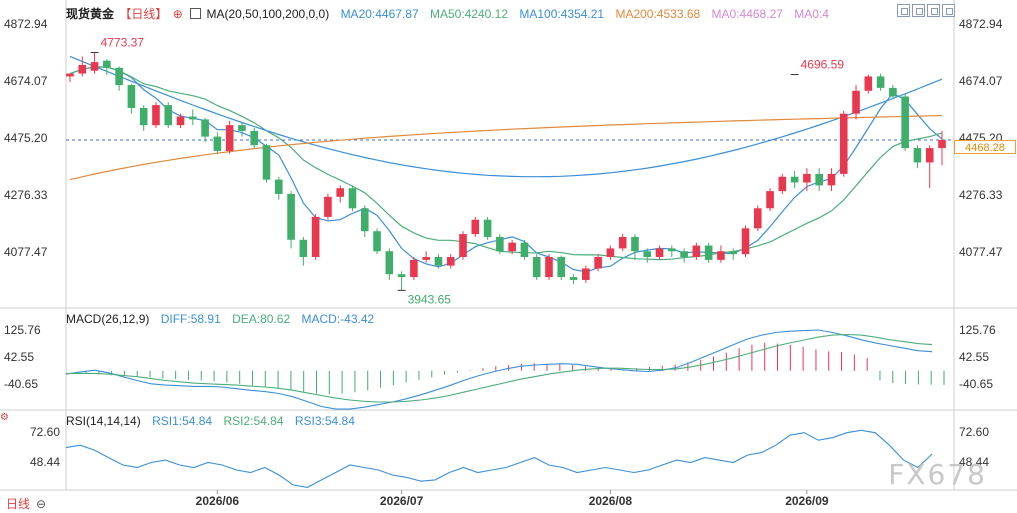 The height and width of the screenshot is (513, 1017). Describe the element at coordinates (19, 357) in the screenshot. I see `macd-tick-label-left: 42.55` at that location.